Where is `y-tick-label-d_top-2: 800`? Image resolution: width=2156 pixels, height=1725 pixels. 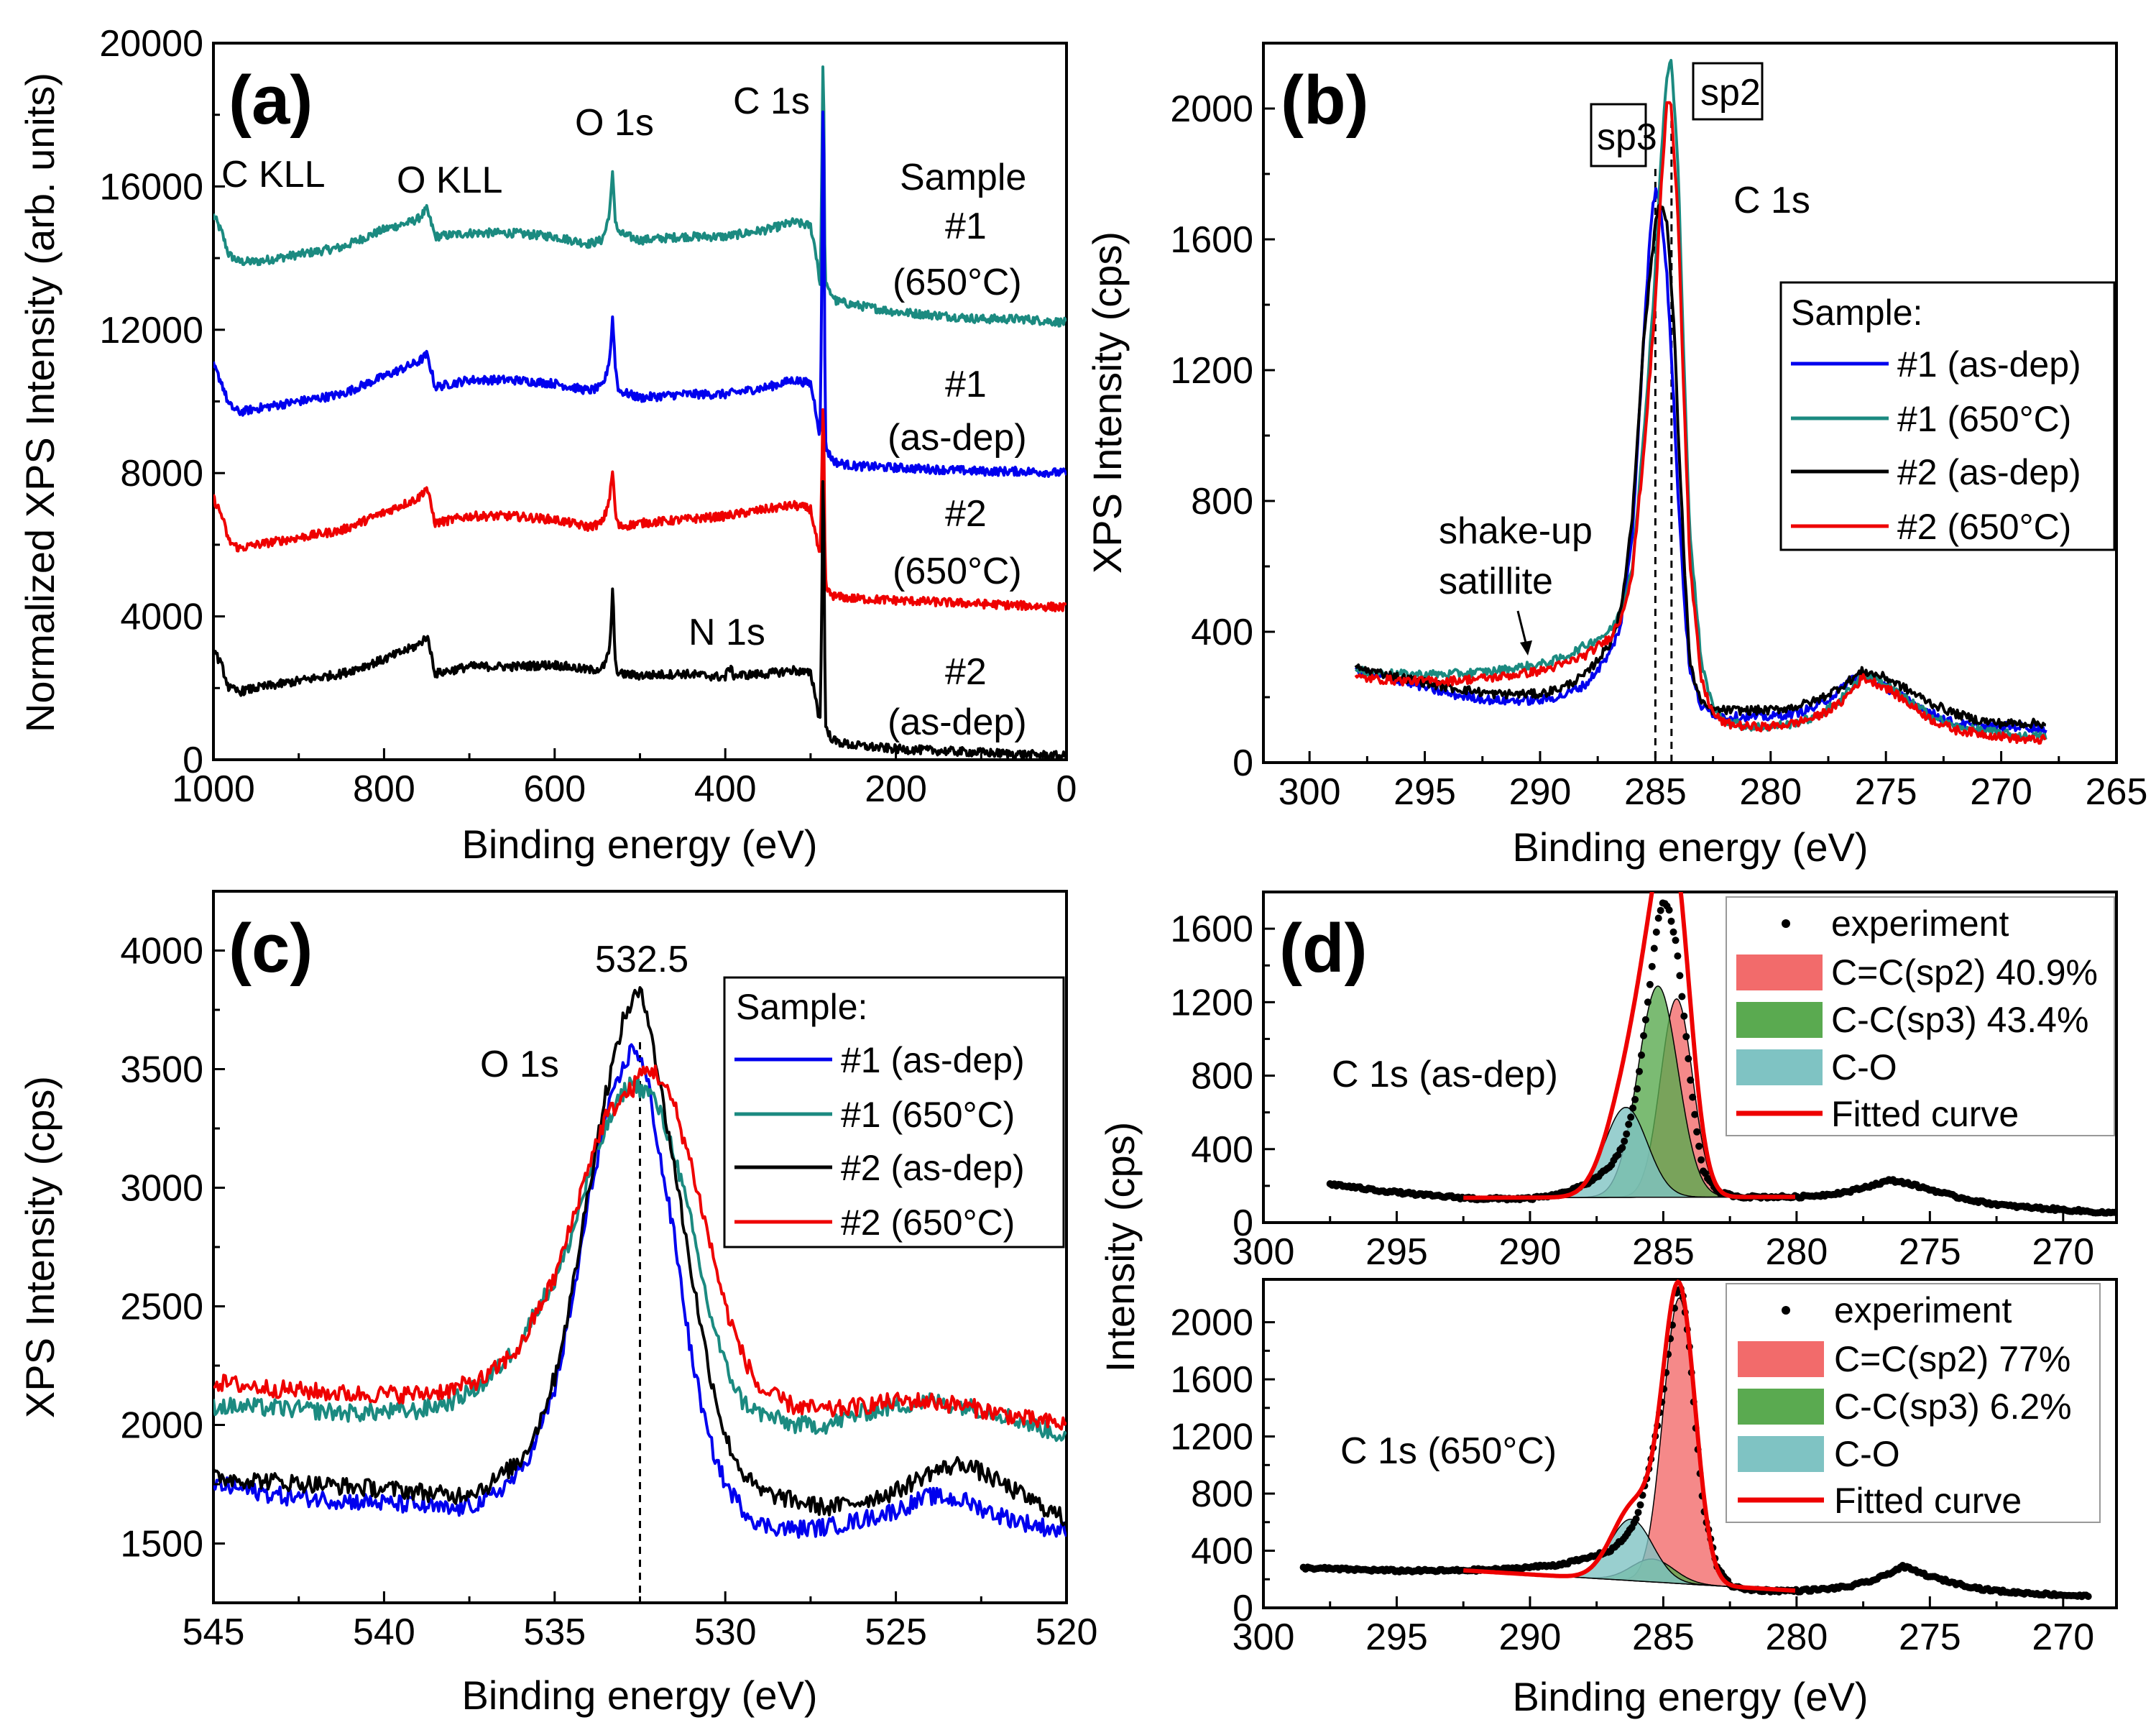 y-tick-label-d_top-2: 800 is located at coordinates (1222, 1077).